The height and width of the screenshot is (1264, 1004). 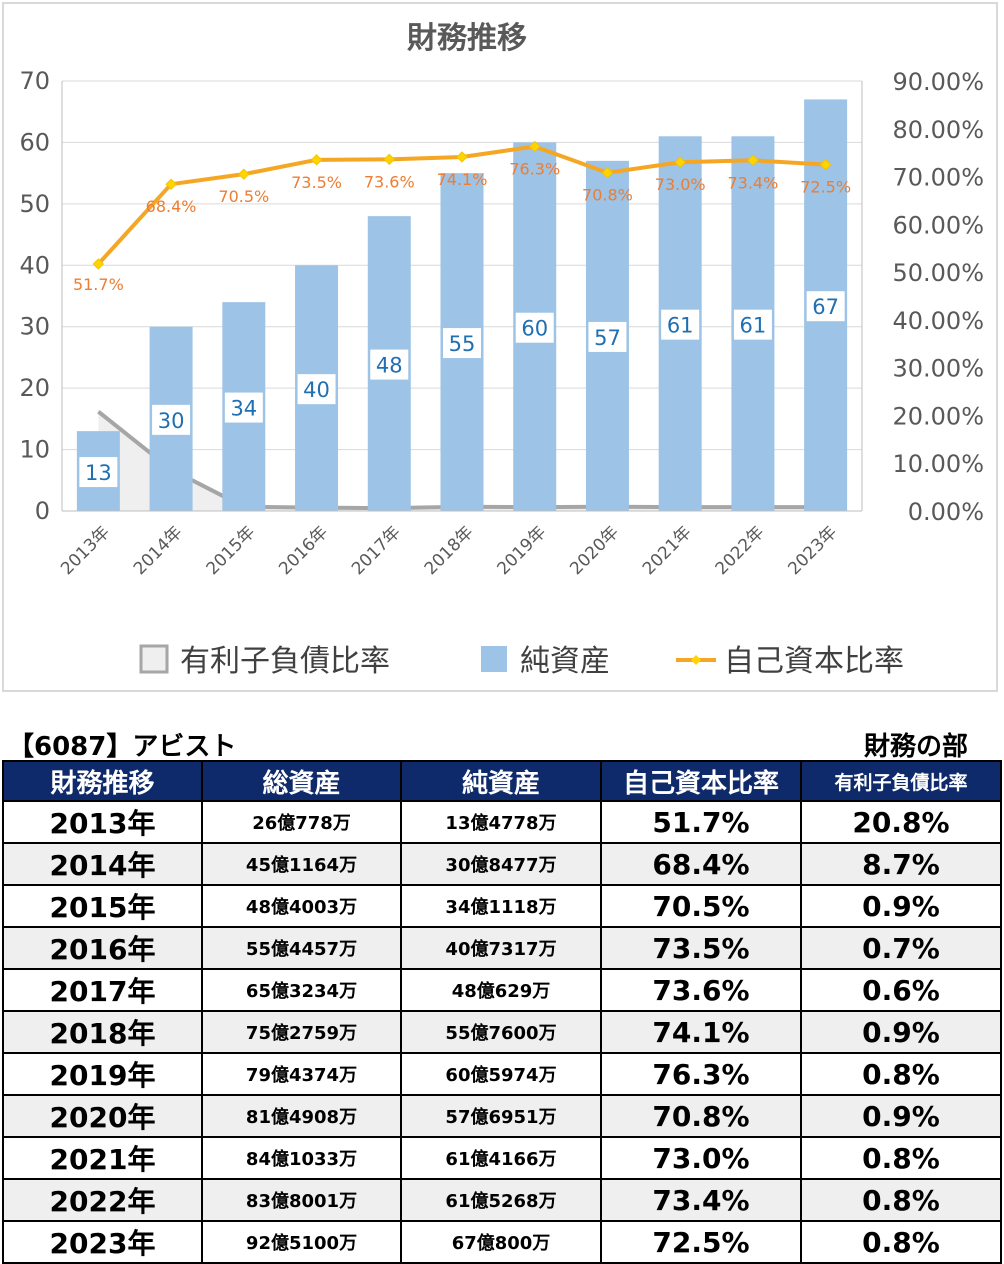 I want to click on equity-ratio-cell: 70.5%, so click(x=701, y=906).